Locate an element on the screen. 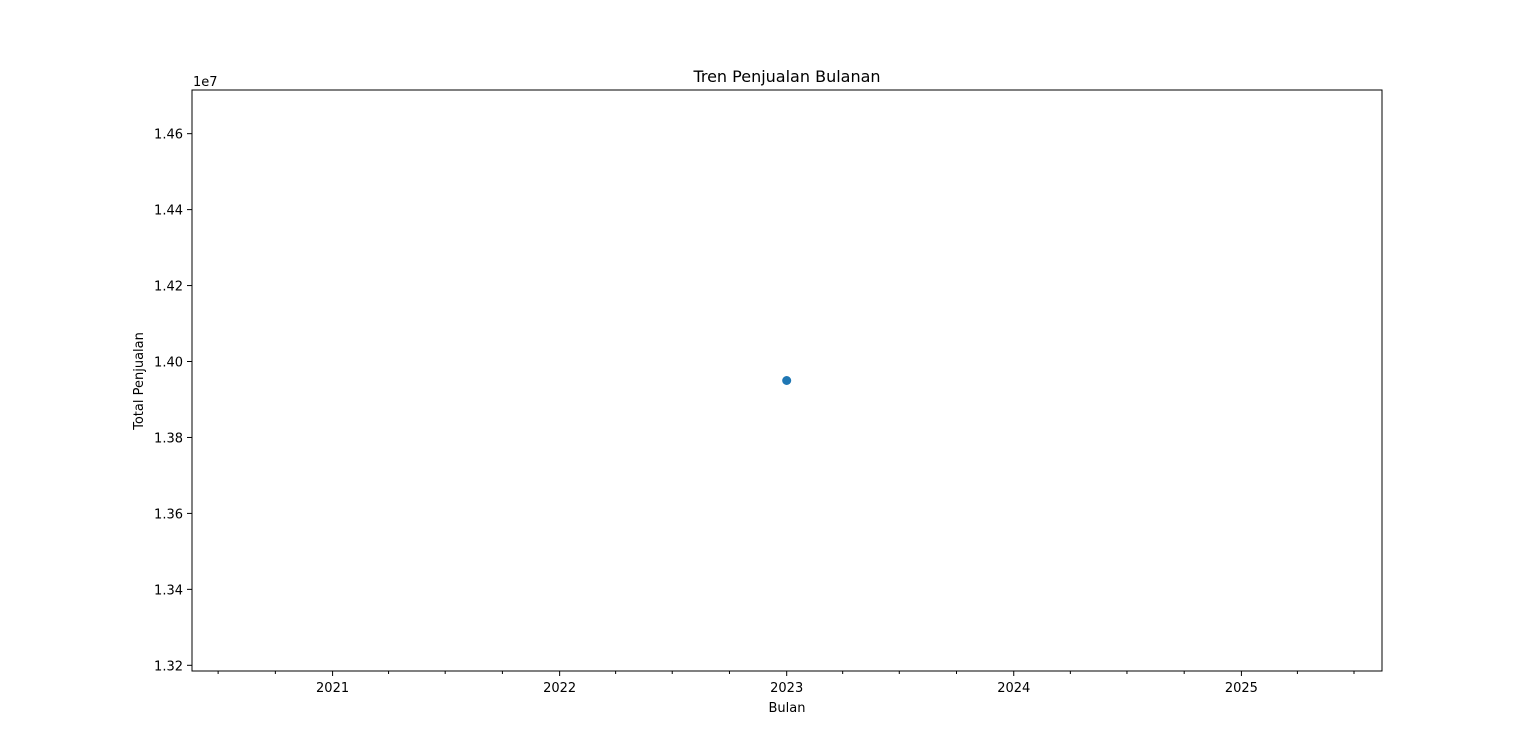 The image size is (1536, 754). y-tick-label: 1.42 is located at coordinates (168, 287).